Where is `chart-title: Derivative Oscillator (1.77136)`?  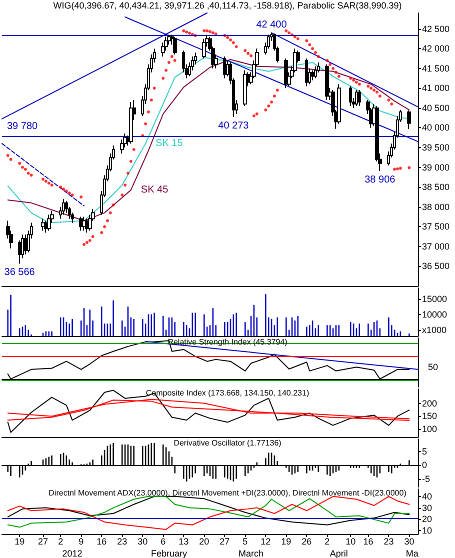 chart-title: Derivative Oscillator (1.77136) is located at coordinates (228, 443).